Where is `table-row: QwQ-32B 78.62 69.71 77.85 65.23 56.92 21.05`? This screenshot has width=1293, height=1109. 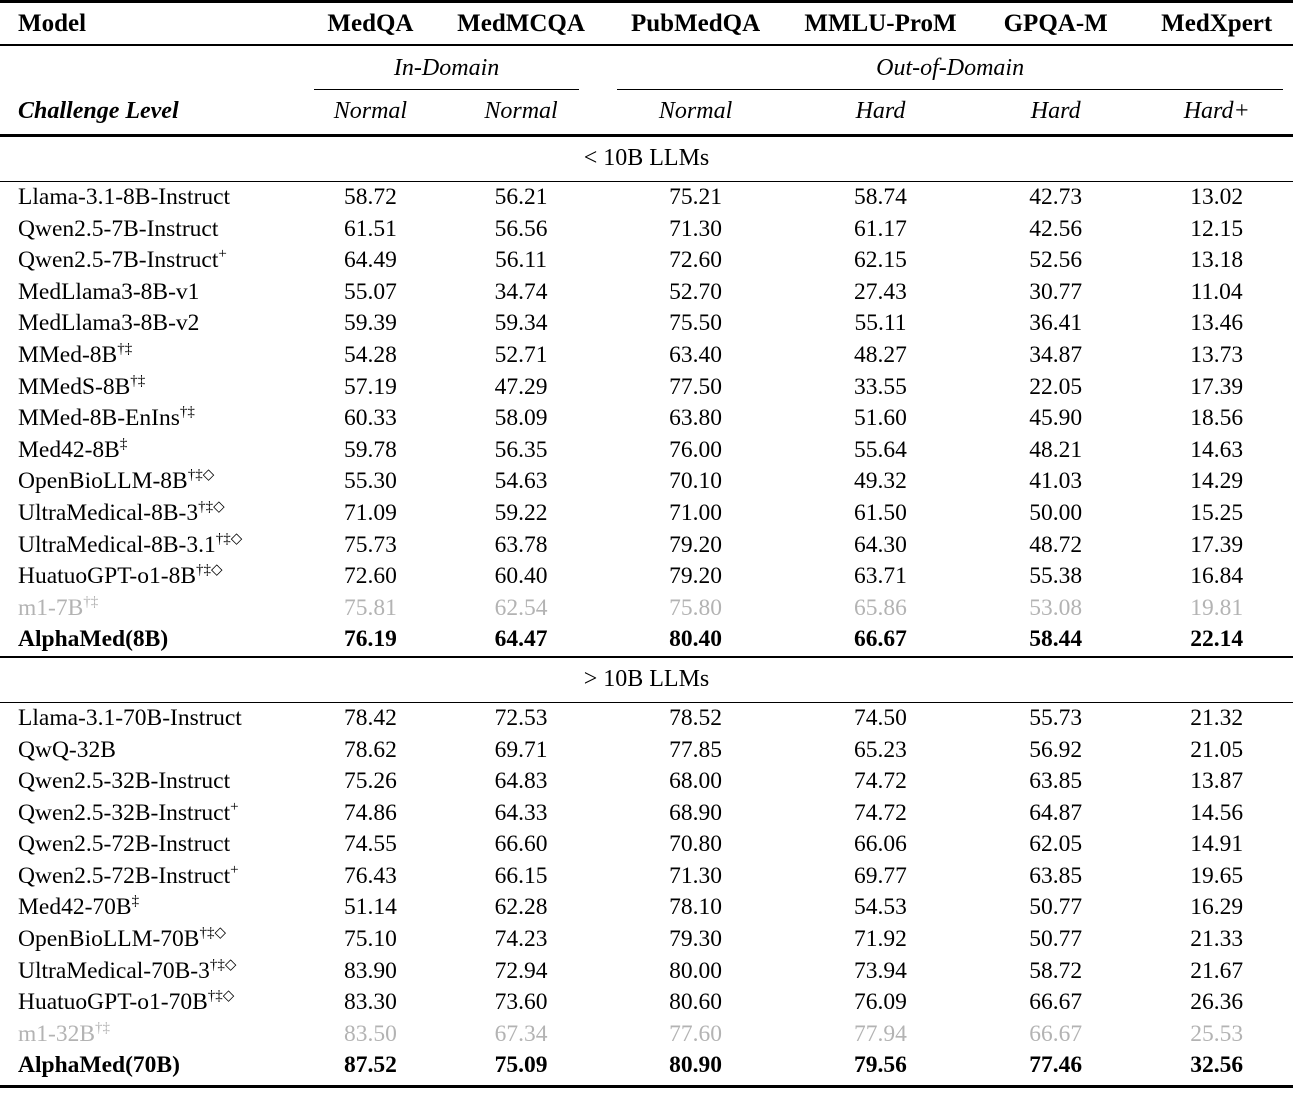 table-row: QwQ-32B 78.62 69.71 77.85 65.23 56.92 21.05 is located at coordinates (646, 751).